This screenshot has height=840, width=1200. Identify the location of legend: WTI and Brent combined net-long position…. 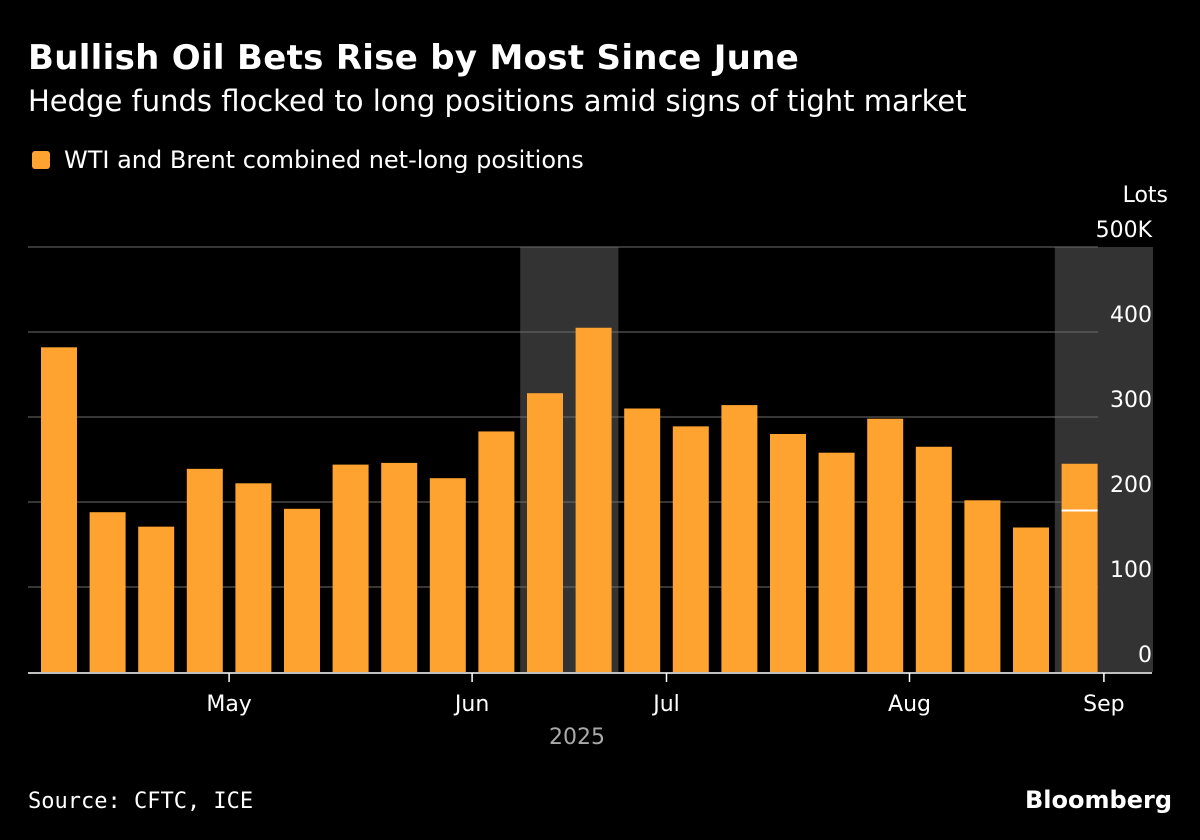
(308, 160).